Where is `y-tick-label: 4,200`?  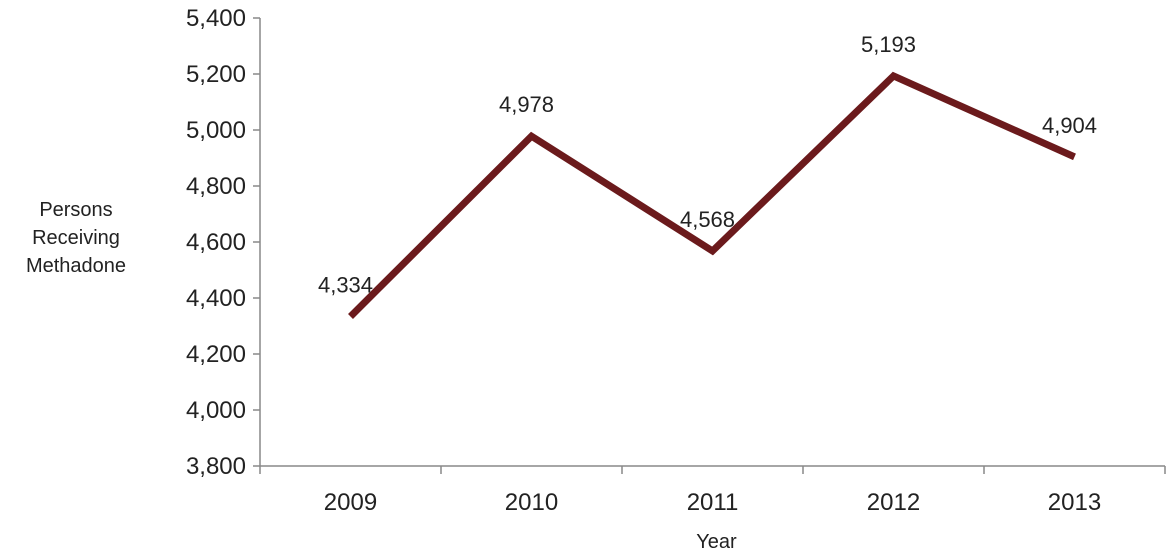 y-tick-label: 4,200 is located at coordinates (216, 354).